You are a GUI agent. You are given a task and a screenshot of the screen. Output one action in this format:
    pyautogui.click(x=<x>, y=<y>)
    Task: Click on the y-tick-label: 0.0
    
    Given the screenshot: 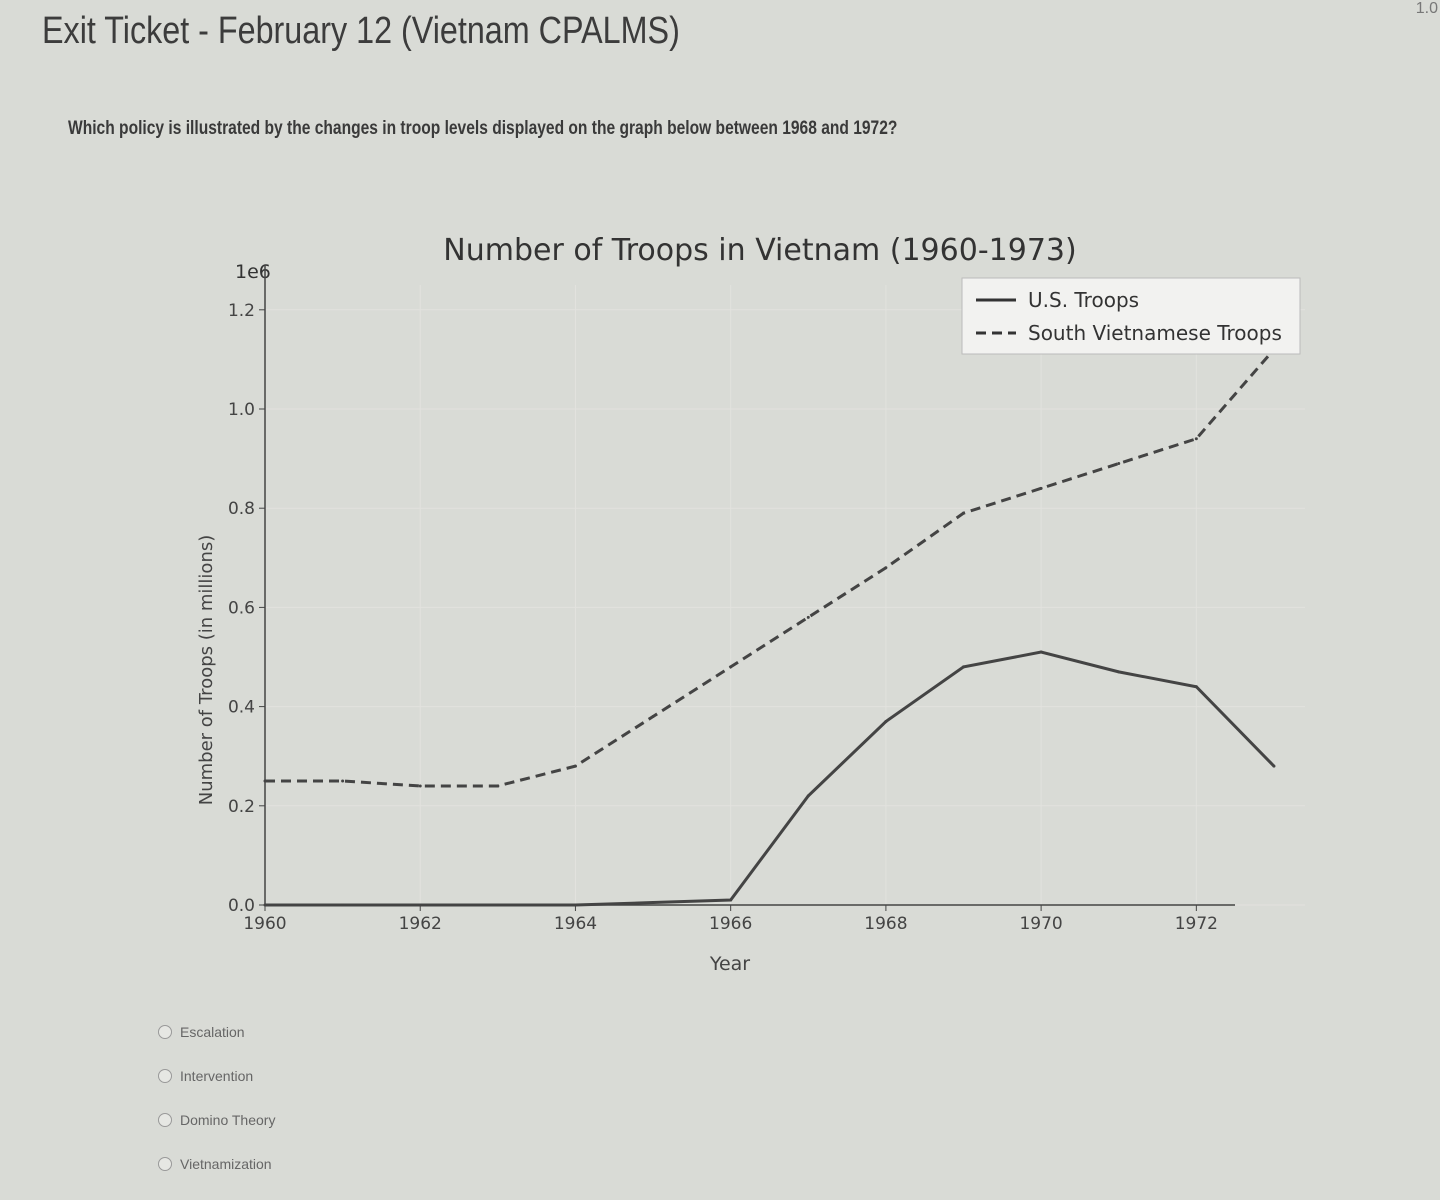 What is the action you would take?
    pyautogui.click(x=241, y=906)
    